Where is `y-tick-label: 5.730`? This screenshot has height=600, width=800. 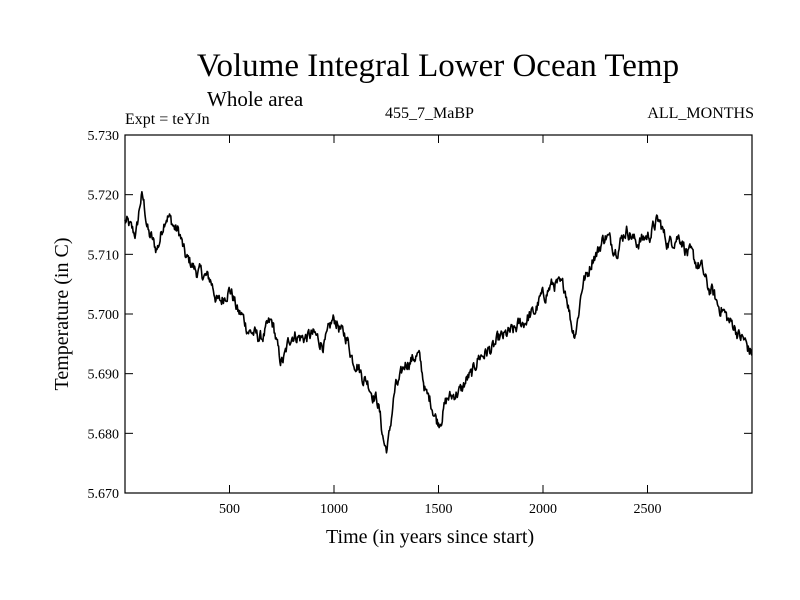 y-tick-label: 5.730 is located at coordinates (104, 136).